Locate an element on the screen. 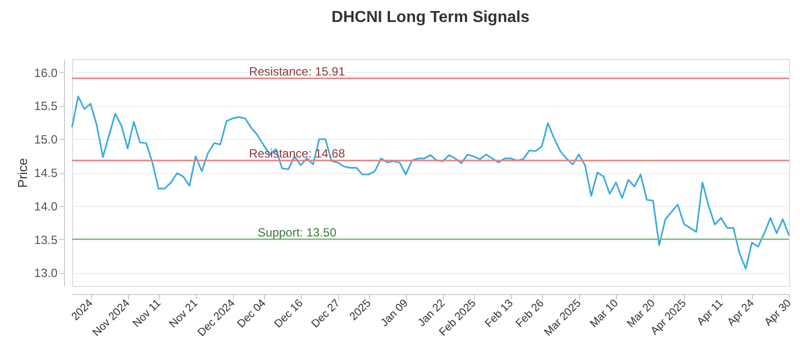 The height and width of the screenshot is (350, 800). x-tick-label: Jan 09 is located at coordinates (394, 313).